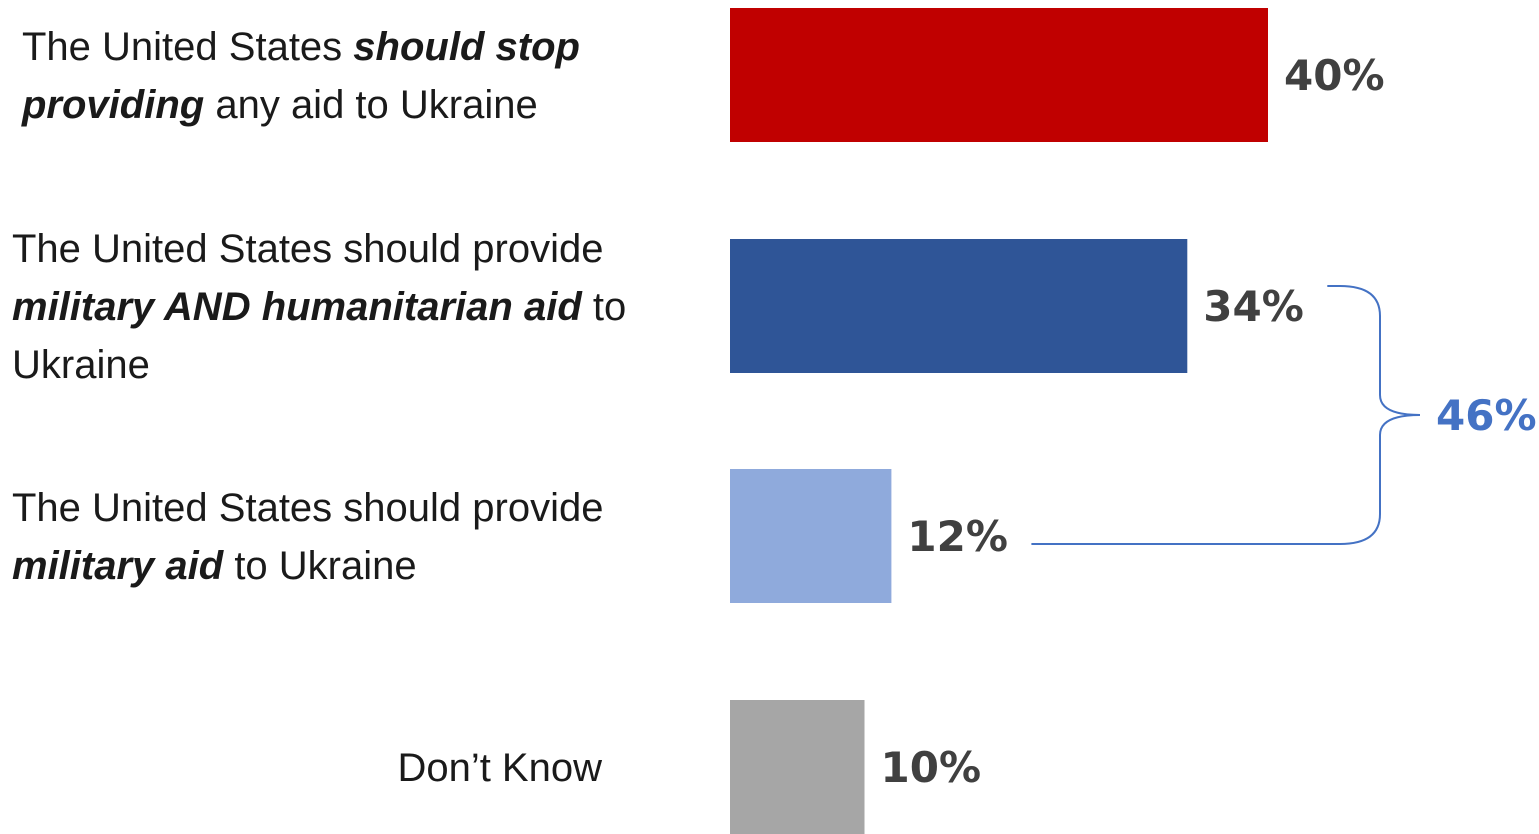 The image size is (1539, 834). I want to click on value-label-2: 34%, so click(1253, 306).